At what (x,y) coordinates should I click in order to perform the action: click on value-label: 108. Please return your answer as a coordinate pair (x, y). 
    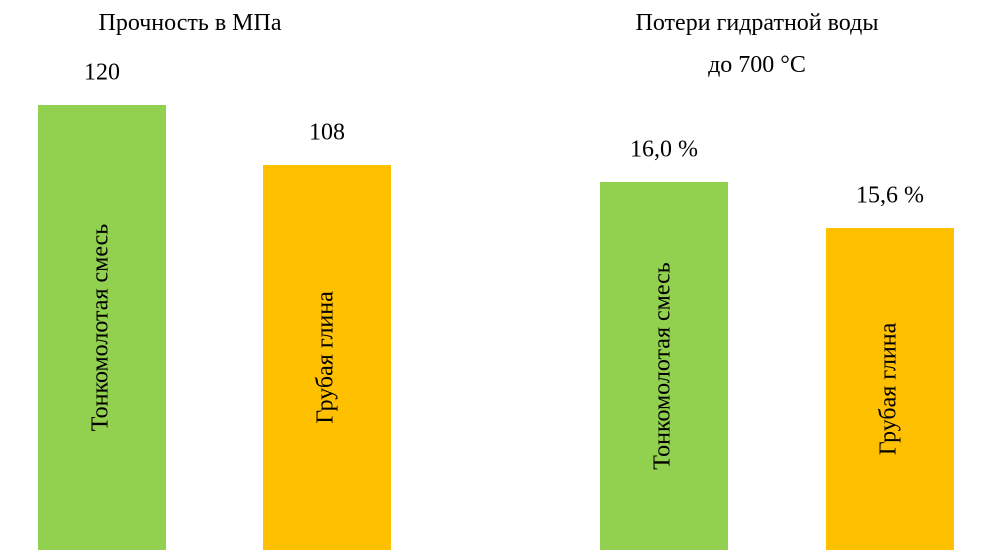
    Looking at the image, I should click on (327, 133).